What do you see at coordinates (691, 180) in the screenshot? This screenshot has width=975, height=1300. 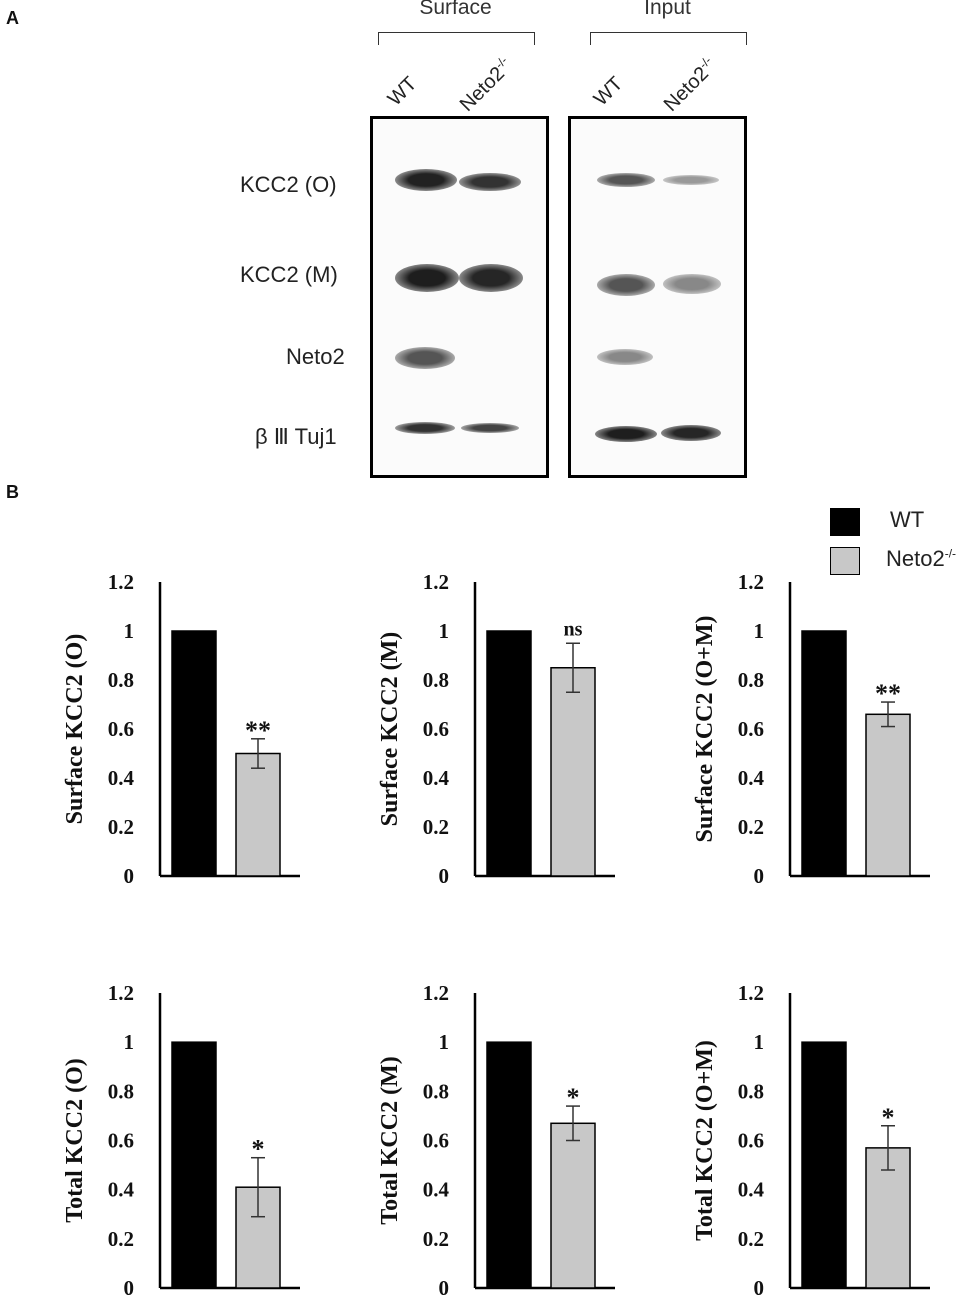 I see `band-input-neto2-kcc2-o` at bounding box center [691, 180].